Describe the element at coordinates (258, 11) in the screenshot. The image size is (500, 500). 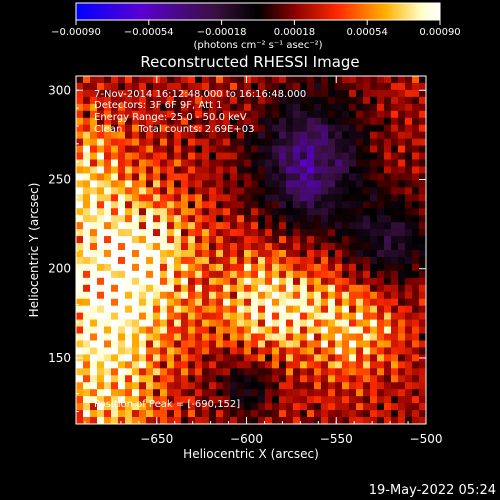
I see `colorbar-gradient` at that location.